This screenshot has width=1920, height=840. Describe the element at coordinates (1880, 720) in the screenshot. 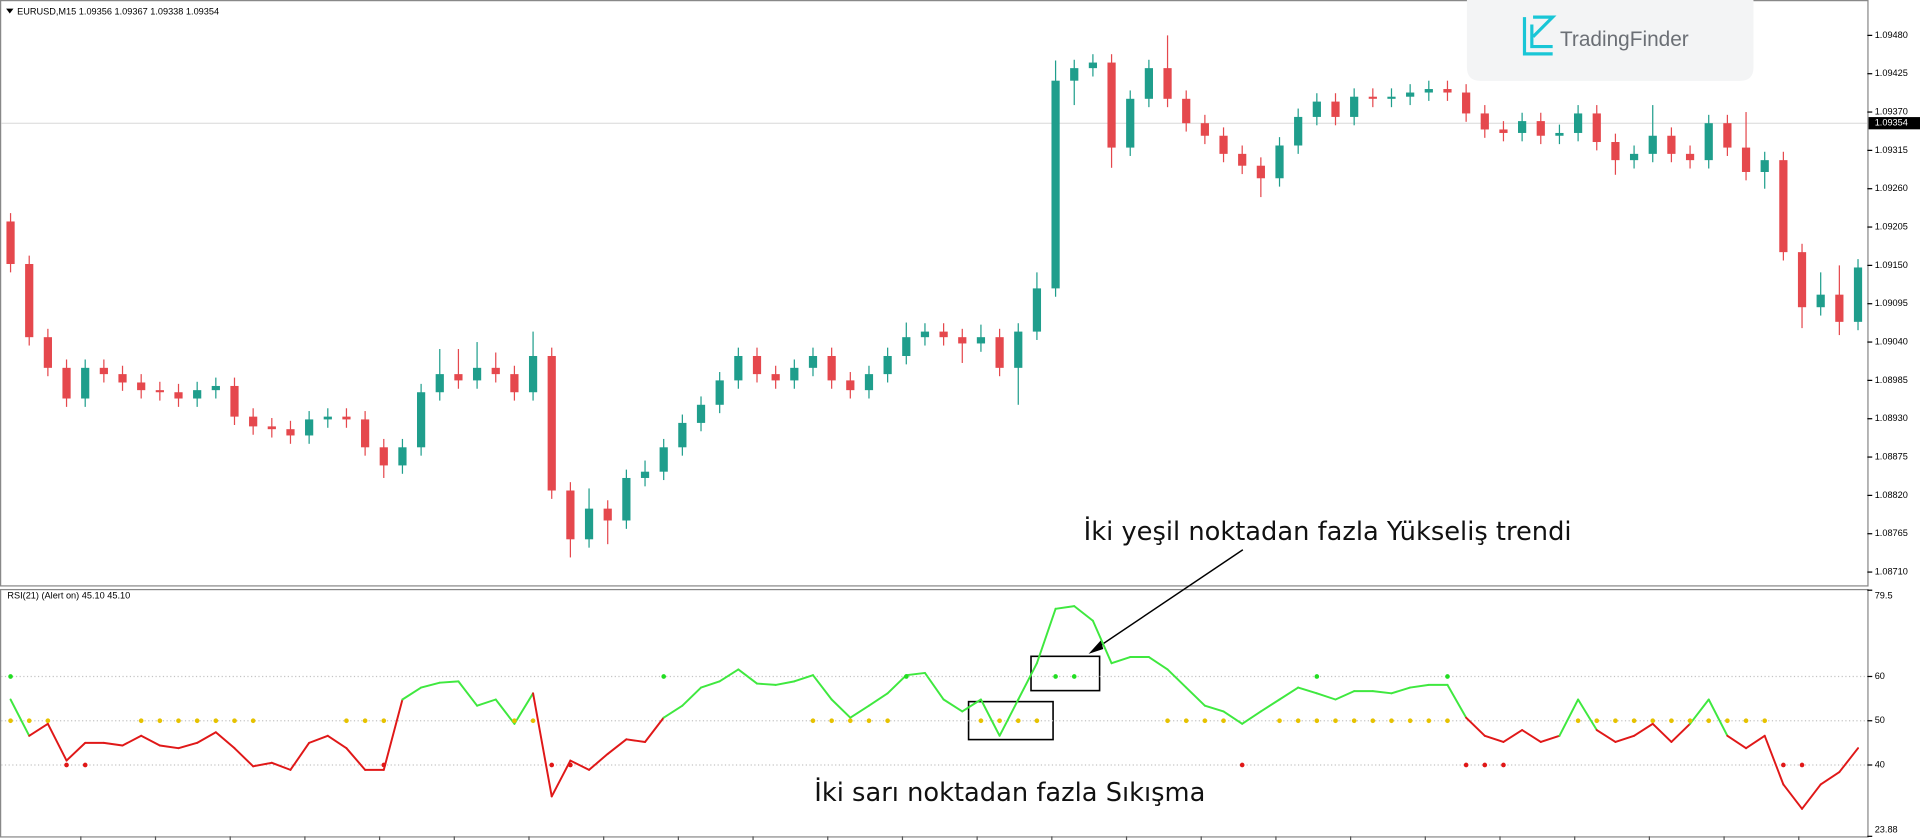

I see `y-tick-label: 50` at that location.